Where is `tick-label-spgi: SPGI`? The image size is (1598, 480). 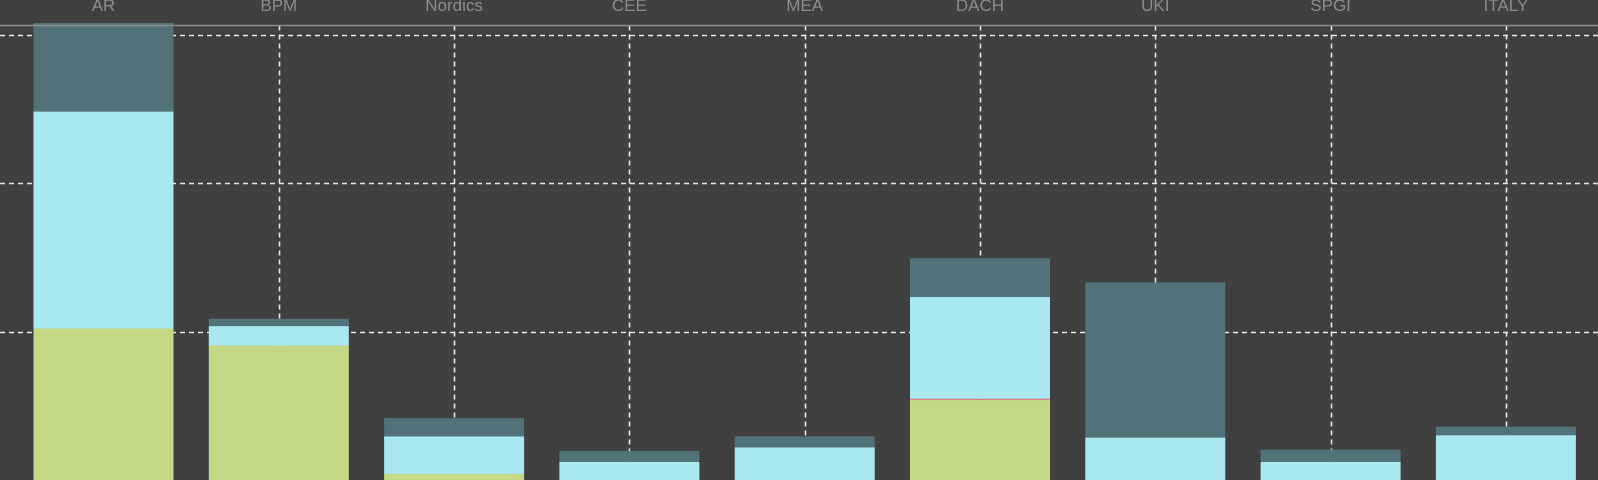
tick-label-spgi: SPGI is located at coordinates (1330, 7).